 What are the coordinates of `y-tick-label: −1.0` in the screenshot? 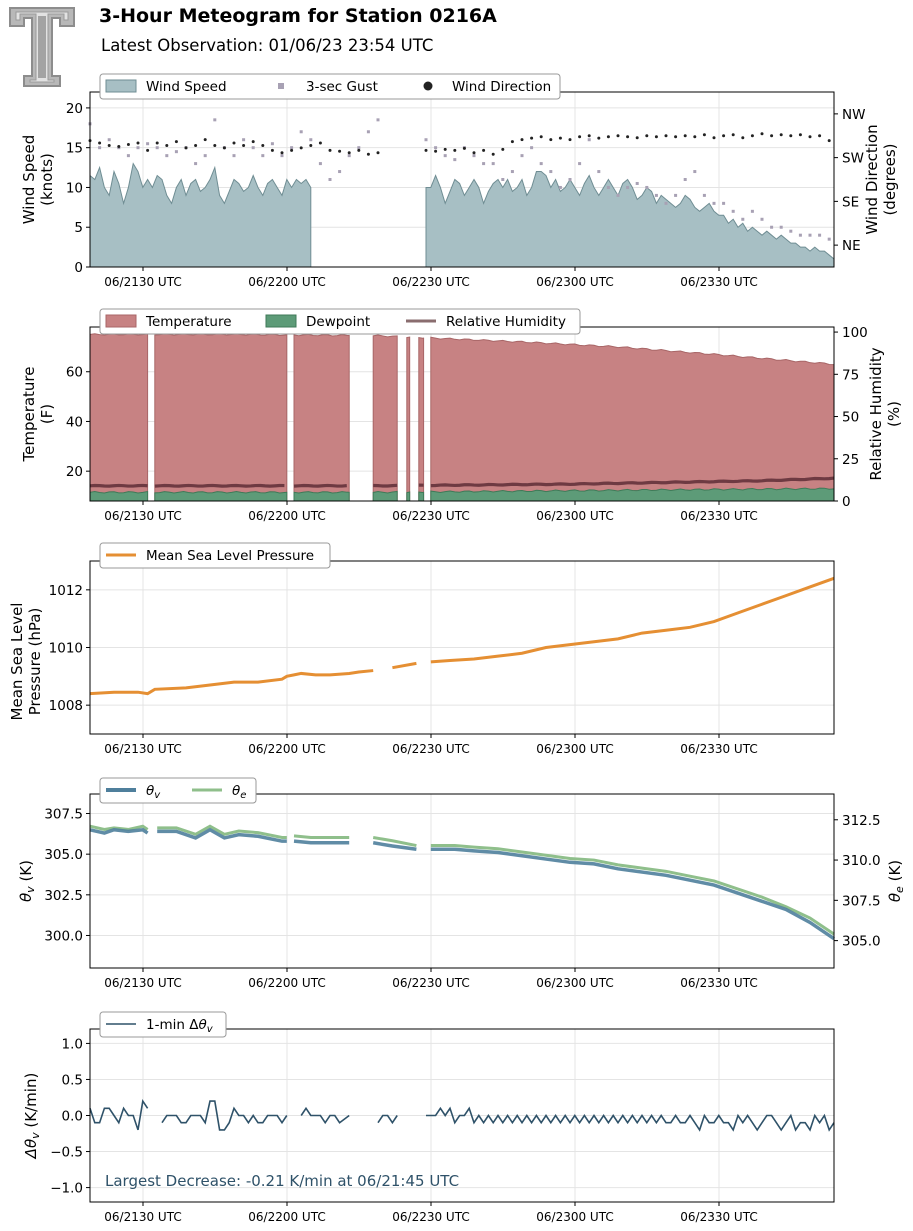 It's located at (66, 1189).